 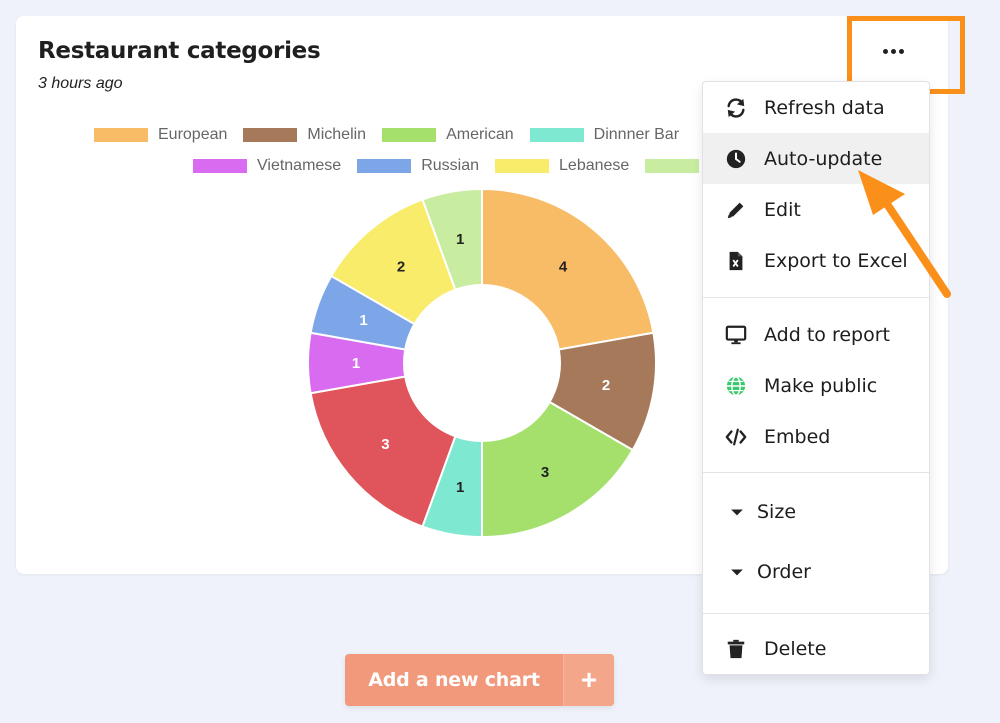 I want to click on menu-item-label: Size, so click(x=777, y=511).